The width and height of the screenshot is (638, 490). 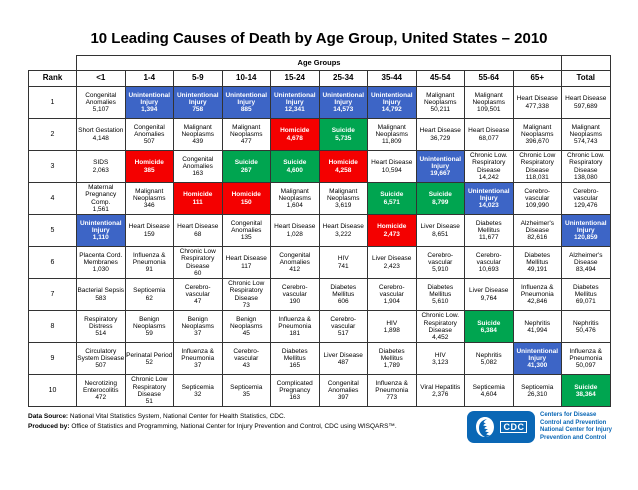 What do you see at coordinates (149, 323) in the screenshot?
I see `cause-name: Benign Neoplasms` at bounding box center [149, 323].